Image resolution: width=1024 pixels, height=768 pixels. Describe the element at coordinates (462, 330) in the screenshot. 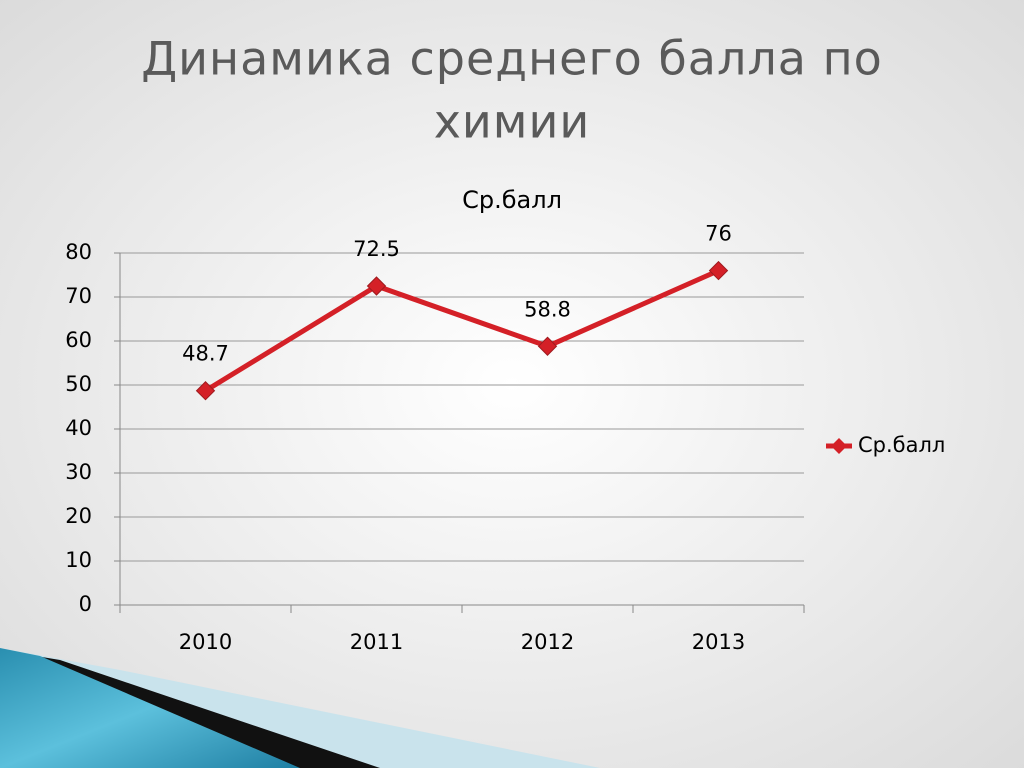

I see `line` at that location.